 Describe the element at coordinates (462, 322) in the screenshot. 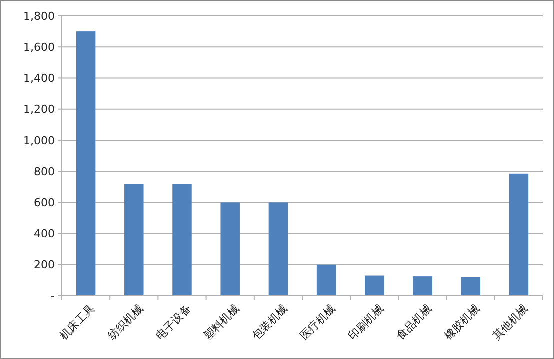

I see `x-tick-label: 橡胶机械` at that location.